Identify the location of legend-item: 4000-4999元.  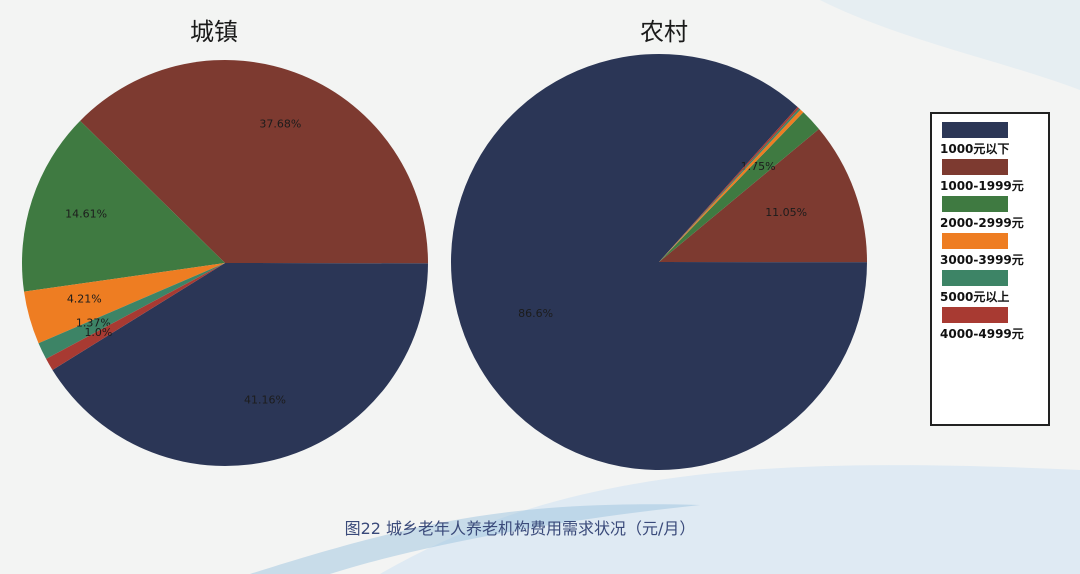
(994, 323).